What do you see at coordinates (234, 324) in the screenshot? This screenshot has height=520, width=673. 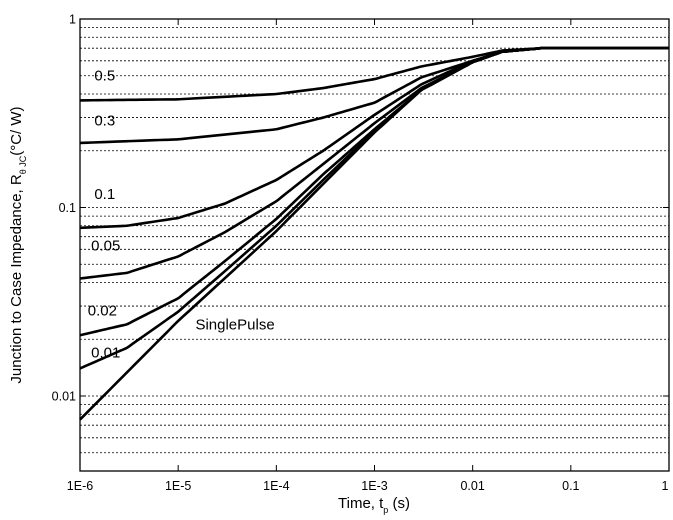 I see `series-label-singlepulse: SinglePulse` at bounding box center [234, 324].